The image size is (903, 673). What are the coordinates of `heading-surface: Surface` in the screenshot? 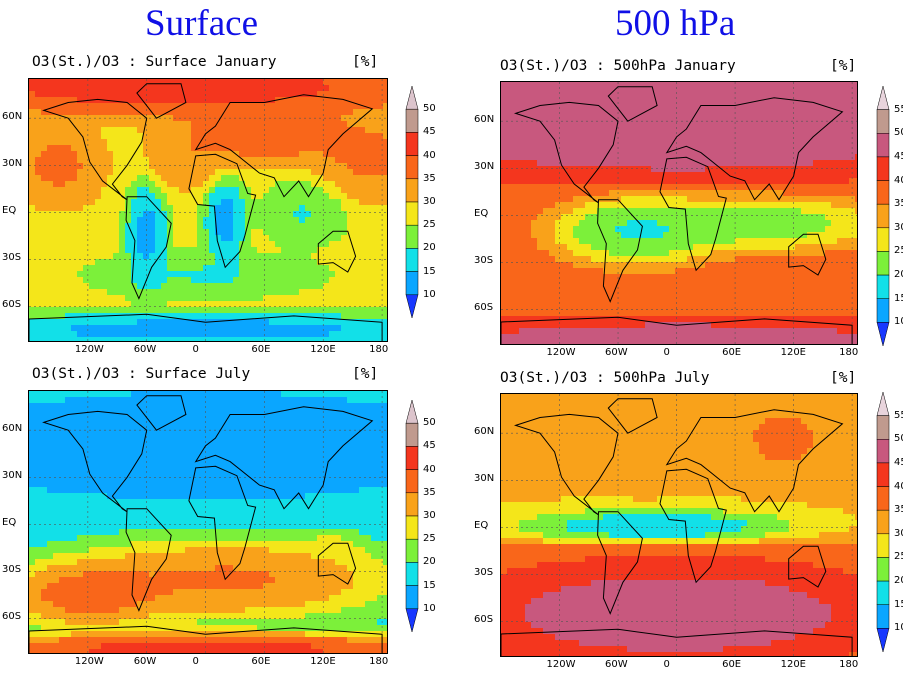 It's located at (201, 23).